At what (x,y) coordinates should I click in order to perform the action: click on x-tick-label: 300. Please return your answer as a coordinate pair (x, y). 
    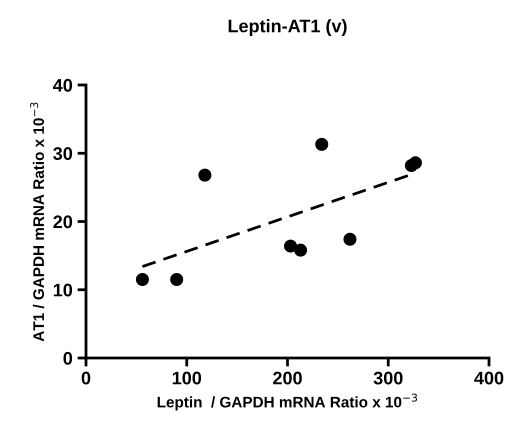
    Looking at the image, I should click on (388, 378).